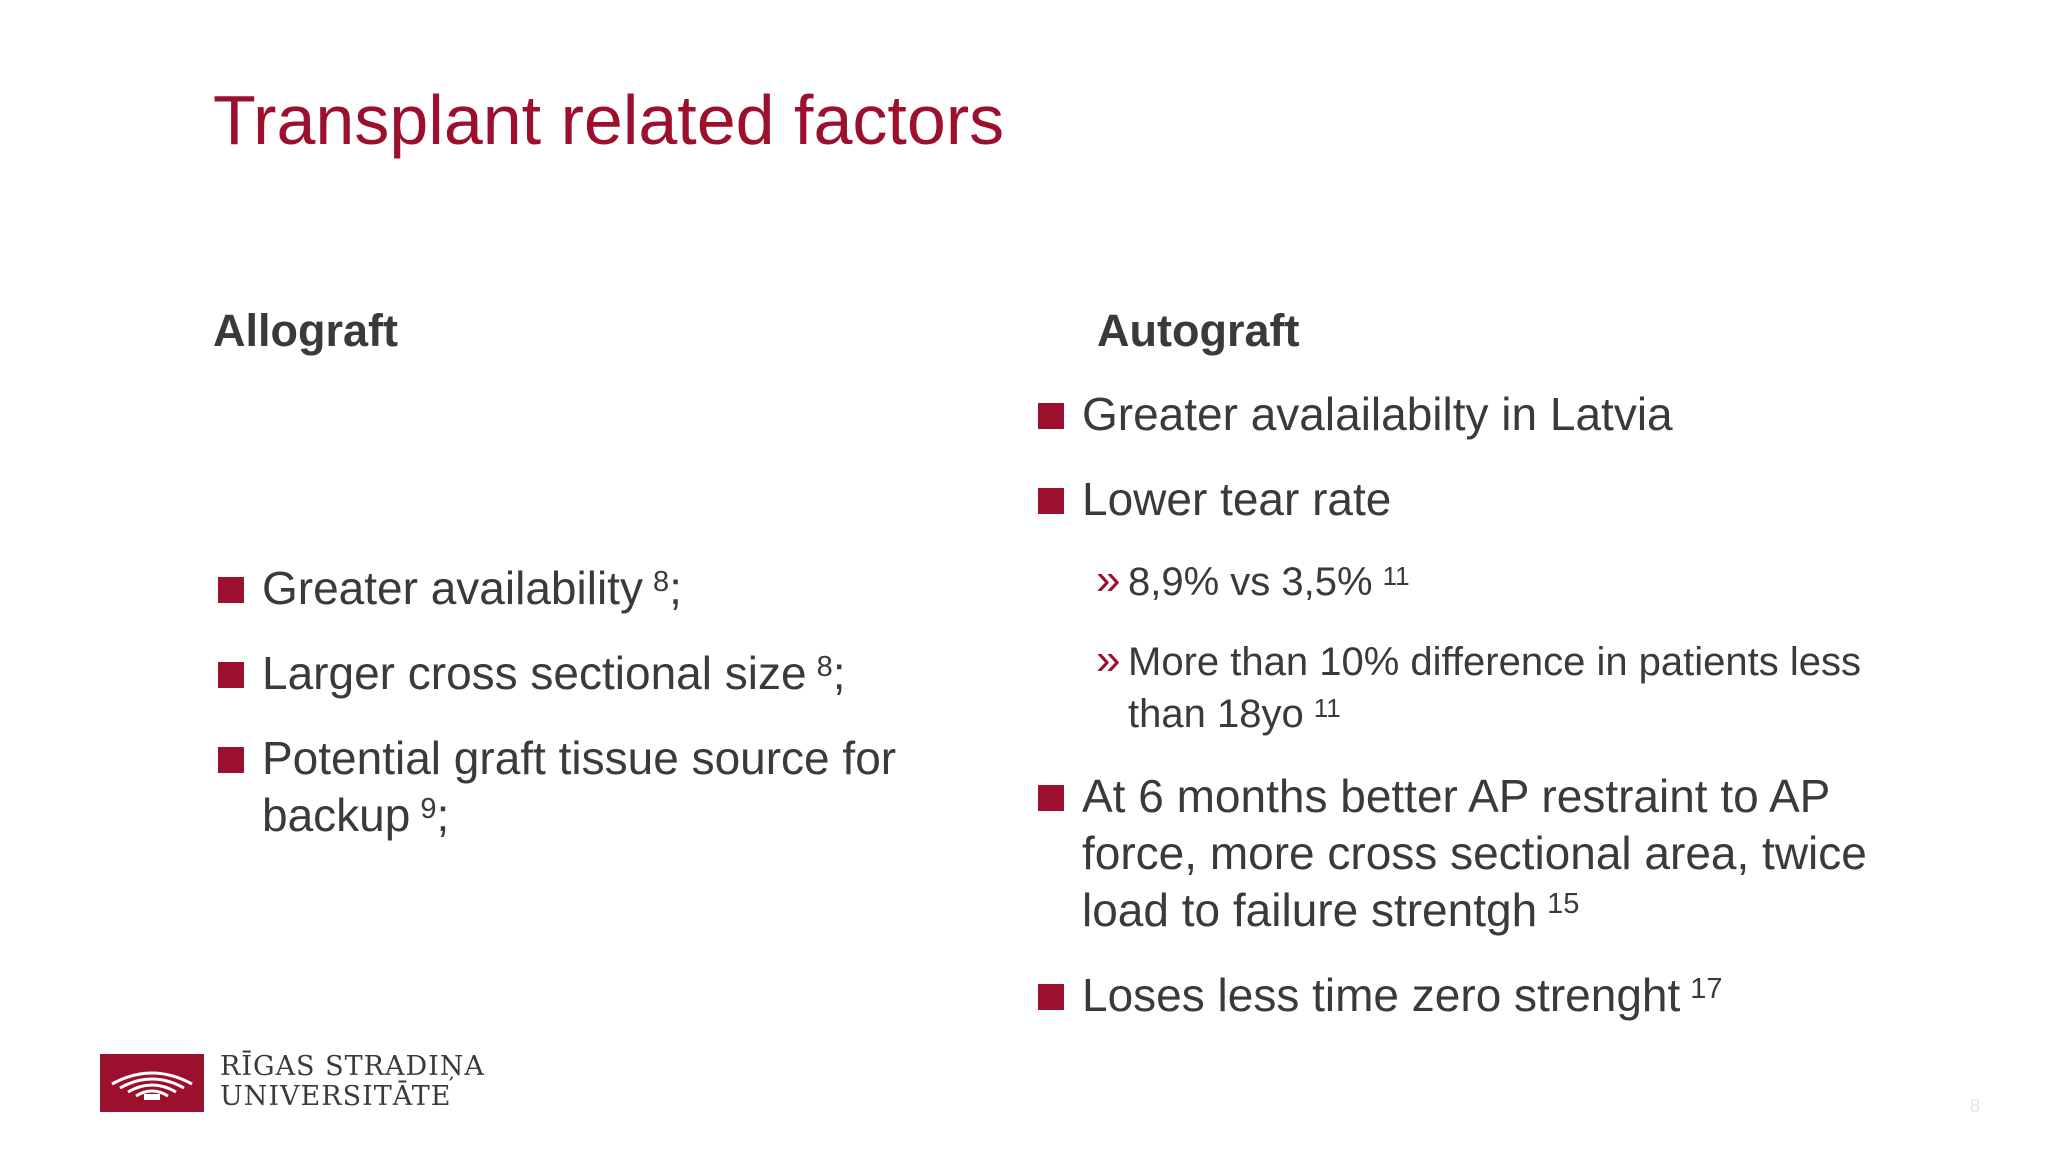 This screenshot has width=2048, height=1152. What do you see at coordinates (1706, 989) in the screenshot?
I see `reference-number: 17` at bounding box center [1706, 989].